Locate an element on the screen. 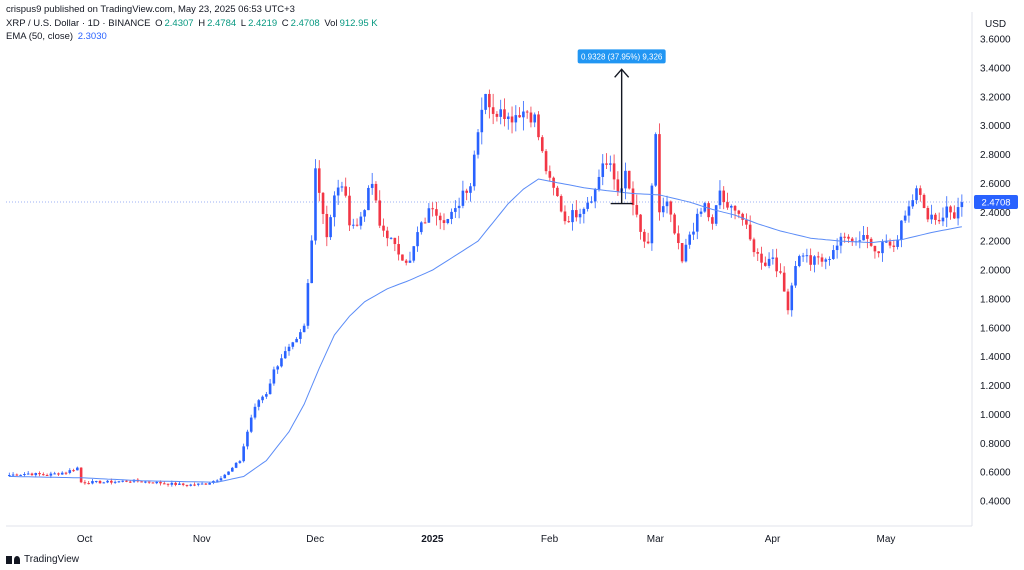 This screenshot has width=1024, height=570. x-tick-label: Feb is located at coordinates (550, 539).